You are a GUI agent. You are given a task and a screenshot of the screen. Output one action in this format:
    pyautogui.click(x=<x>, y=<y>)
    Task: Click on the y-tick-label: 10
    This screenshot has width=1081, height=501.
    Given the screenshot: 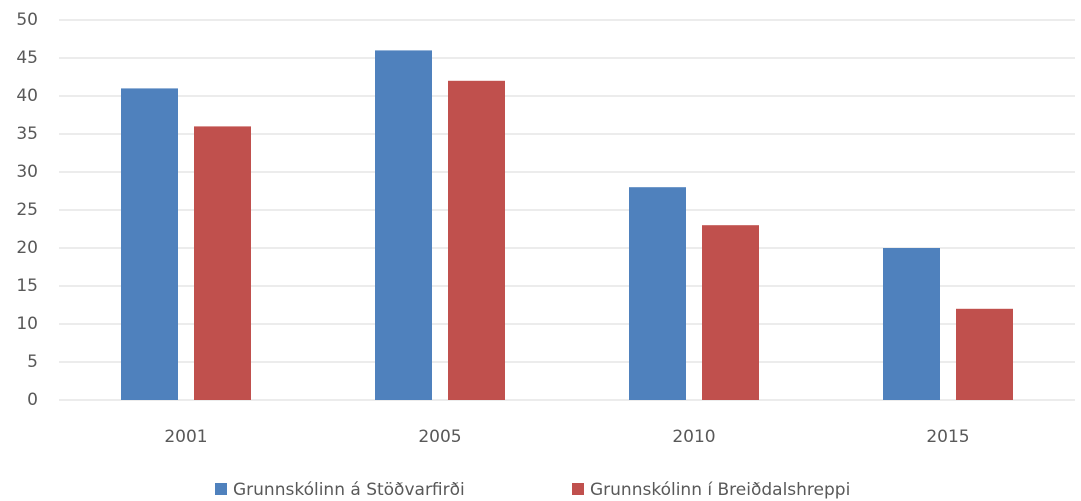 What is the action you would take?
    pyautogui.click(x=27, y=324)
    